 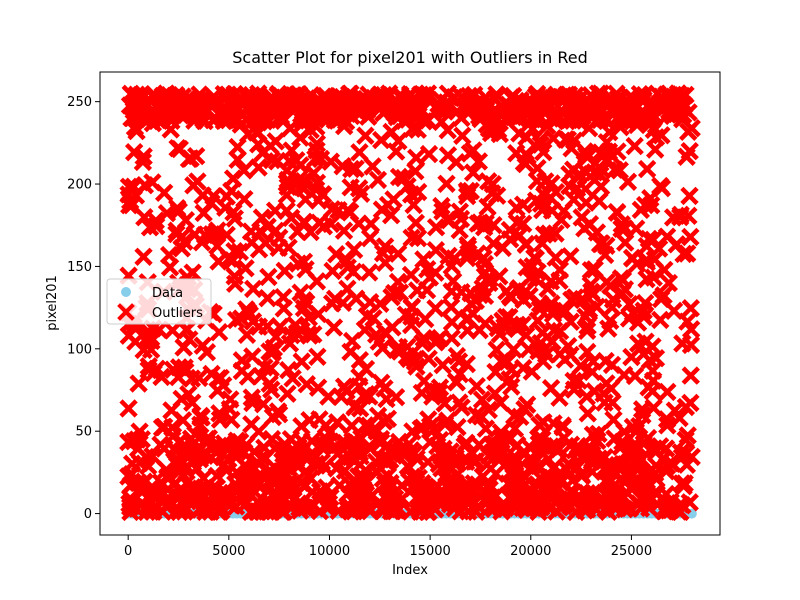 I want to click on legend-outlier-marker, so click(x=126, y=312).